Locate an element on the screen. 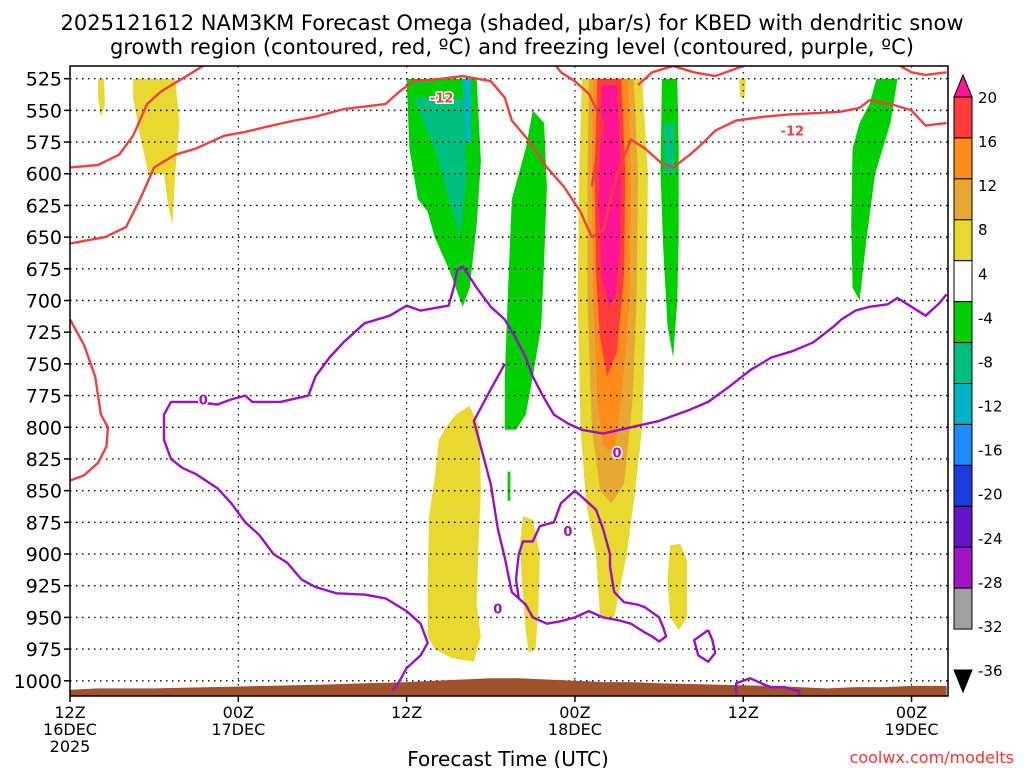 The width and height of the screenshot is (1024, 768). colorbar-label: -12 is located at coordinates (990, 407).